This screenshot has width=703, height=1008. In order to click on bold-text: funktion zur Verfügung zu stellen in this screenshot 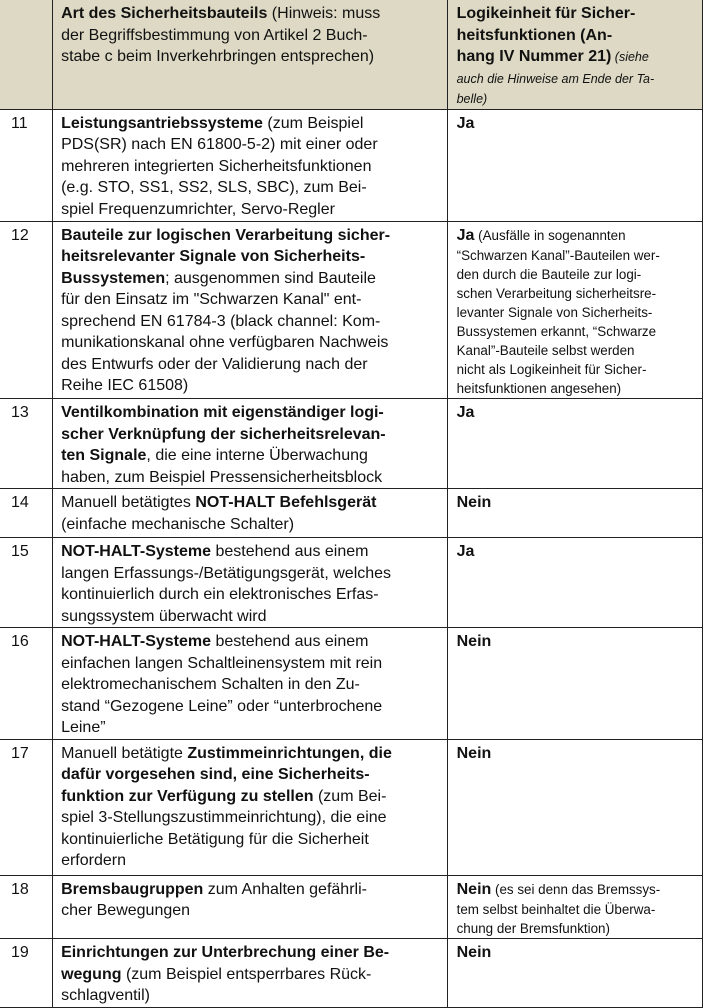, I will do `click(187, 796)`.